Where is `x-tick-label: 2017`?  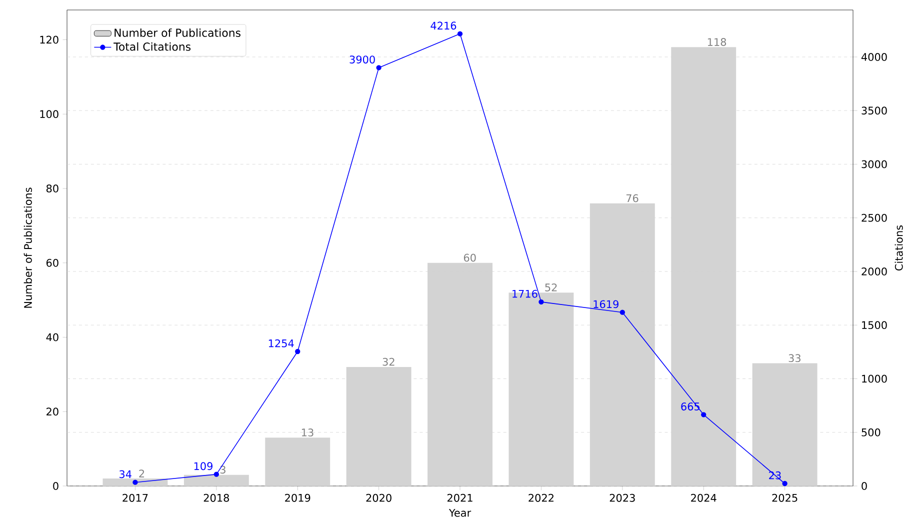
x-tick-label: 2017 is located at coordinates (135, 498).